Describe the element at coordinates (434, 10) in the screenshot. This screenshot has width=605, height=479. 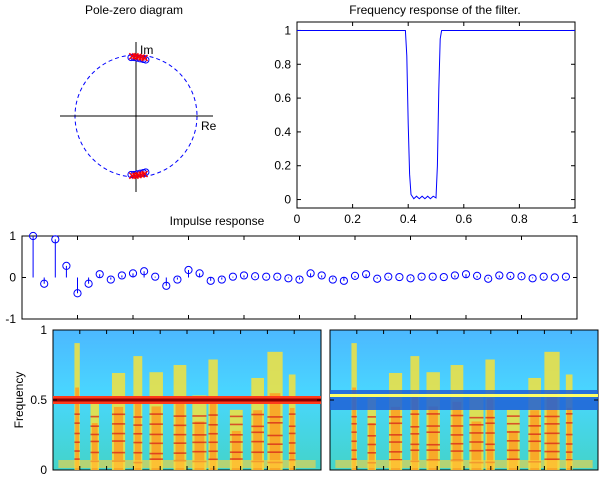
I see `freq-response-title: Frequency response of the filter.` at that location.